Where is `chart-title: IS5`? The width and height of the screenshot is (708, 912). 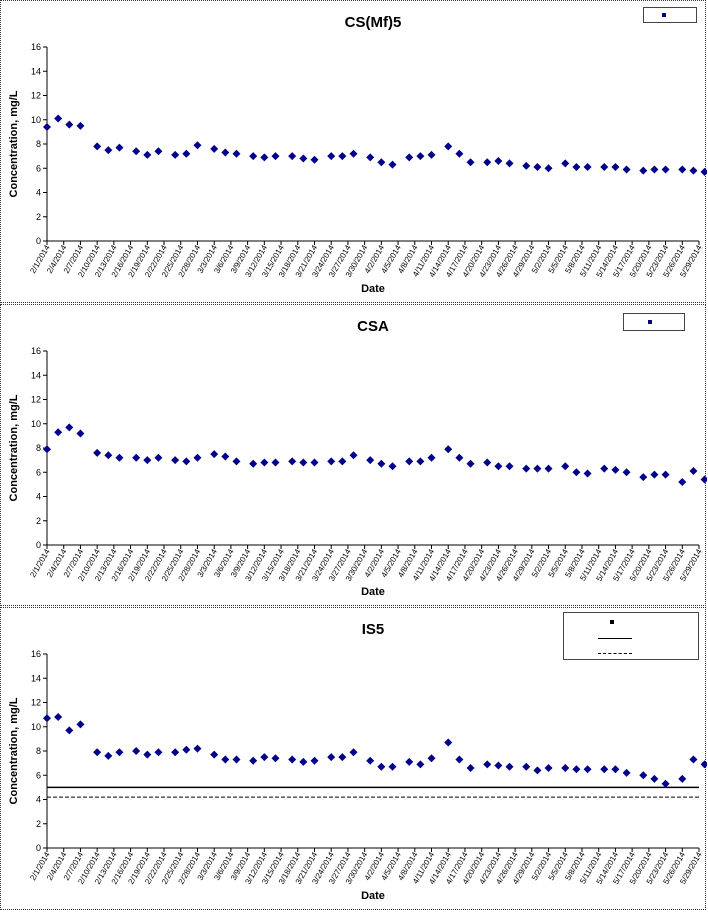
chart-title: IS5 is located at coordinates (373, 629).